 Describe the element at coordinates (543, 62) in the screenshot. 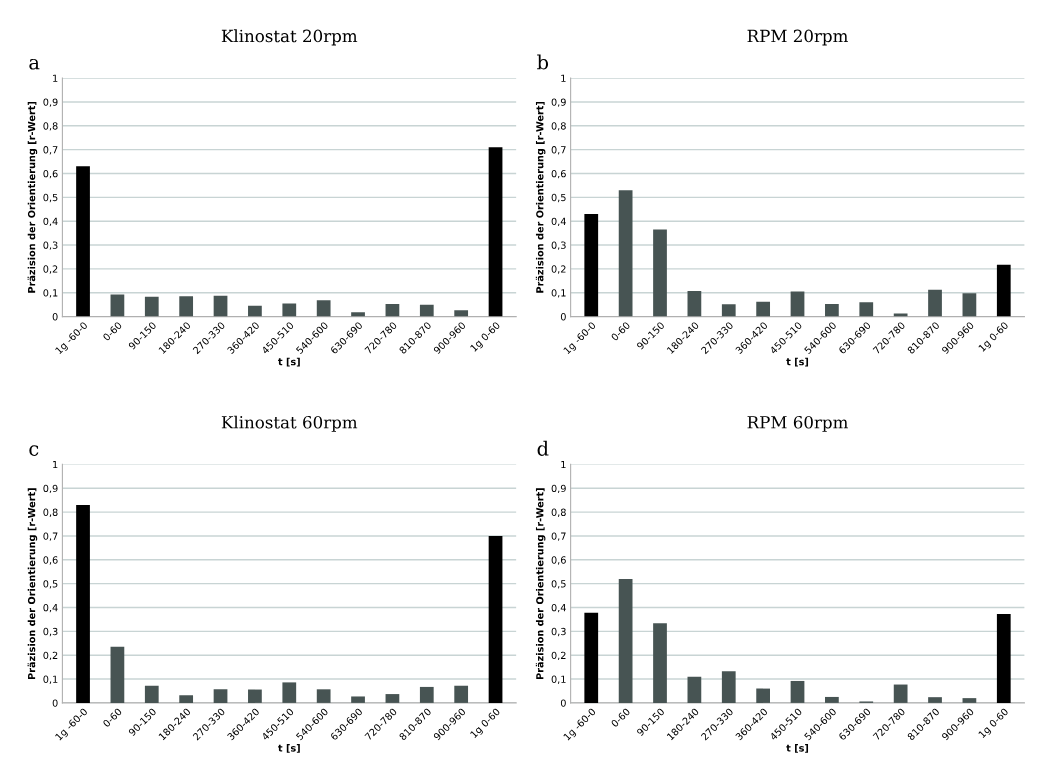

I see `text: b` at that location.